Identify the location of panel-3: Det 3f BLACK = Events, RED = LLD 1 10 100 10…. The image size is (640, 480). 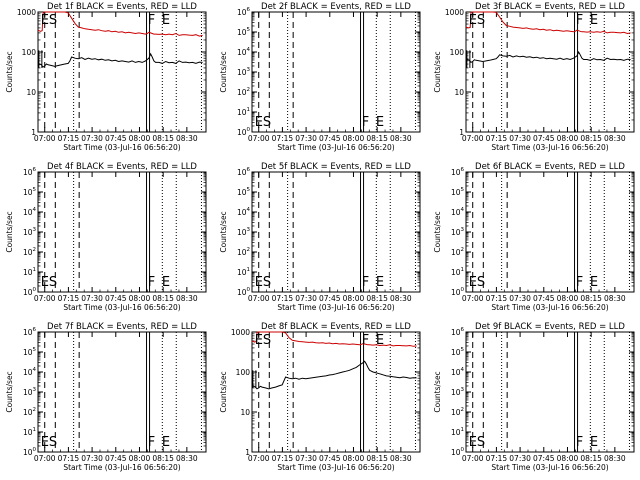
(534, 77).